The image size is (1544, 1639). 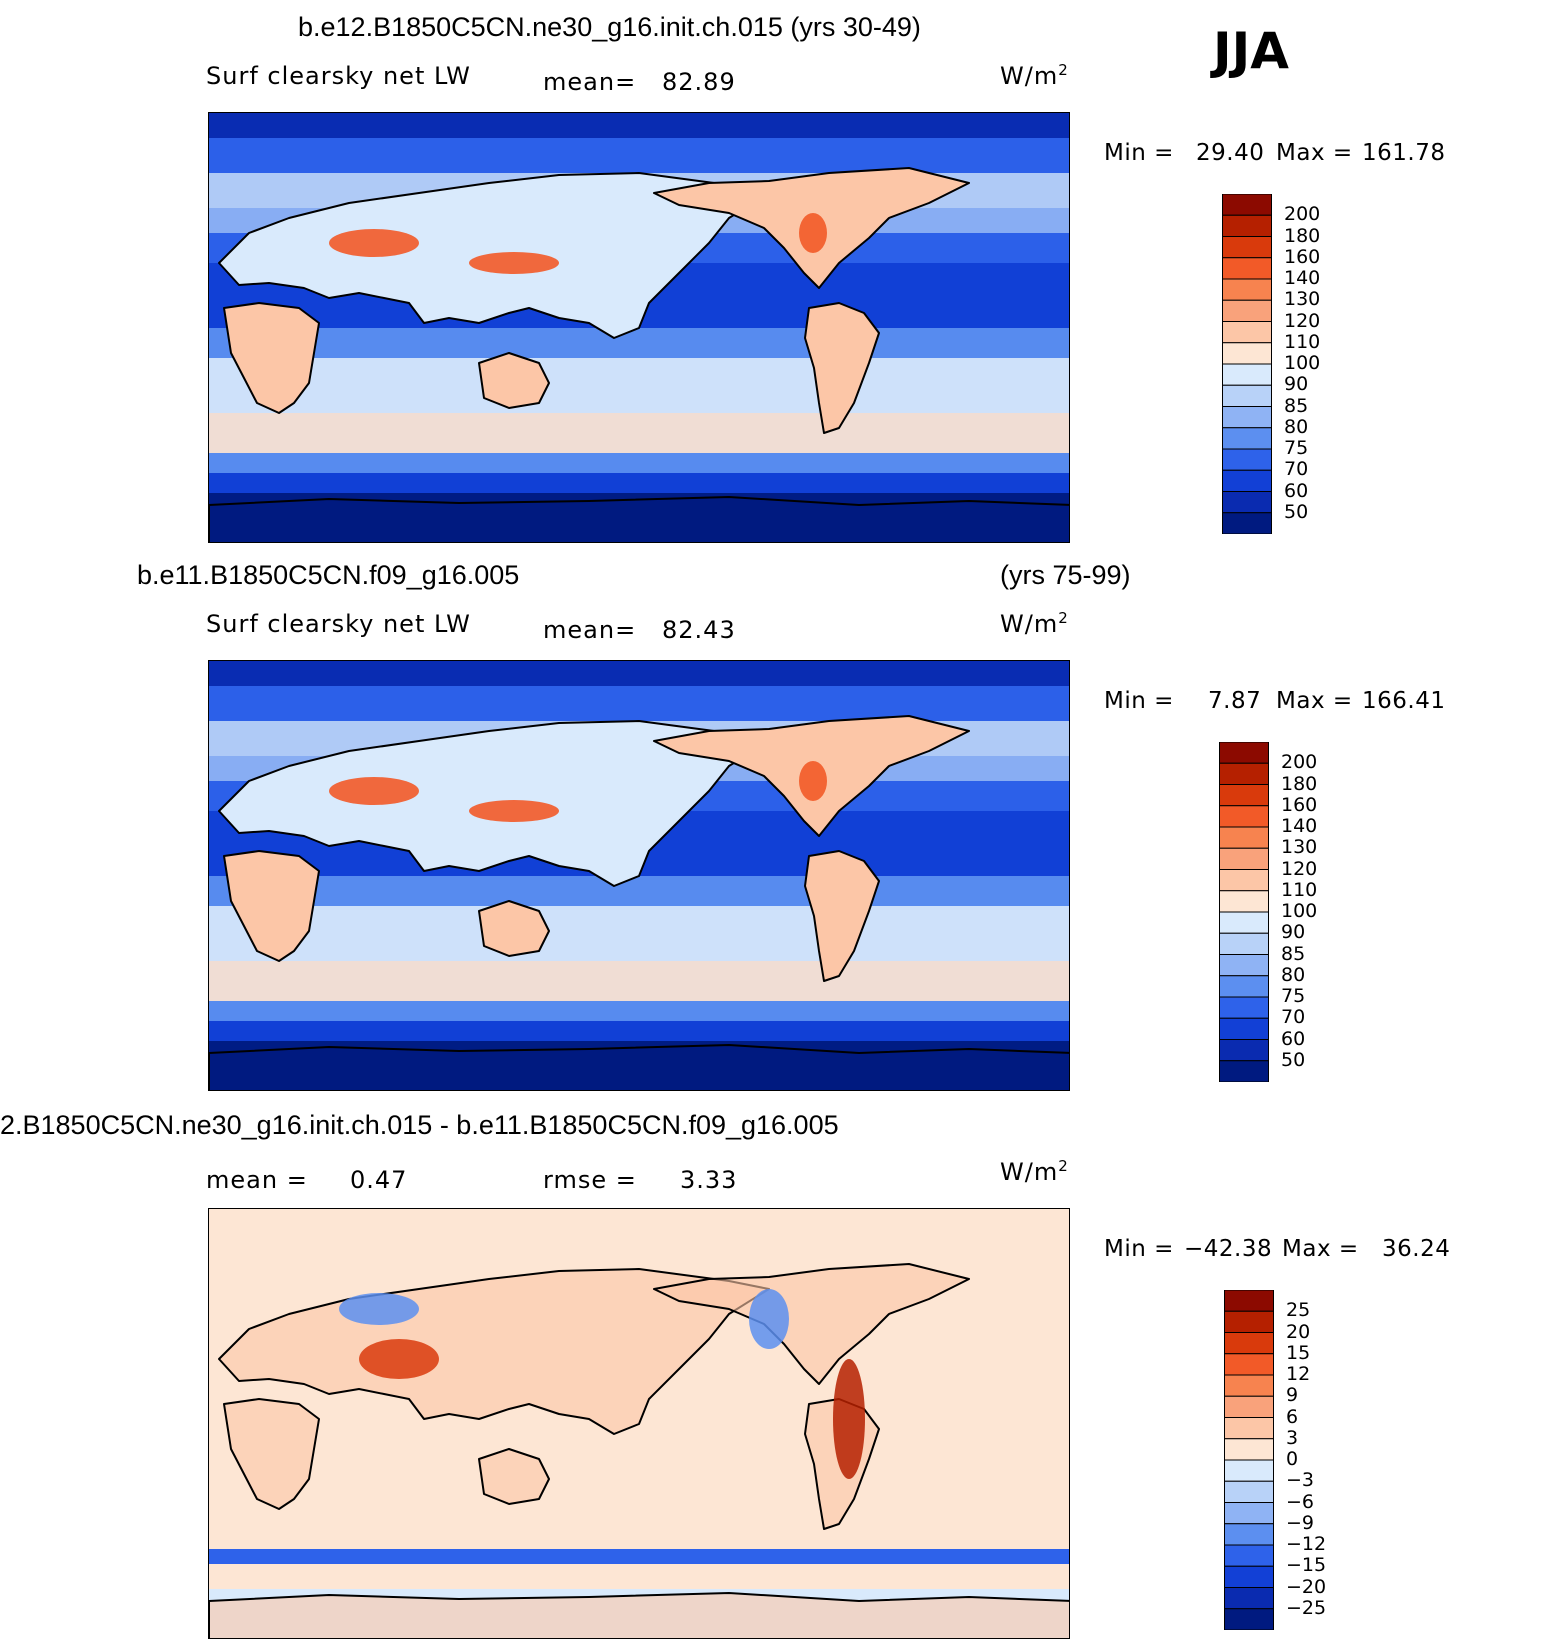 What do you see at coordinates (1300, 1480) in the screenshot?
I see `colorbar-tick-label: −3` at bounding box center [1300, 1480].